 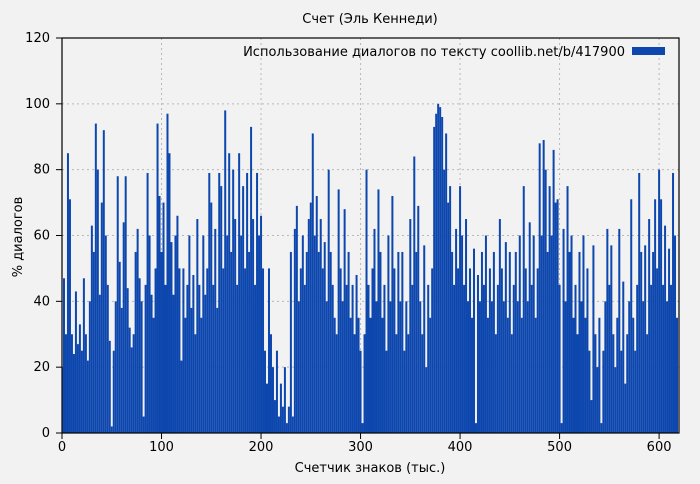 I want to click on x-tick-label: 0, so click(x=62, y=447).